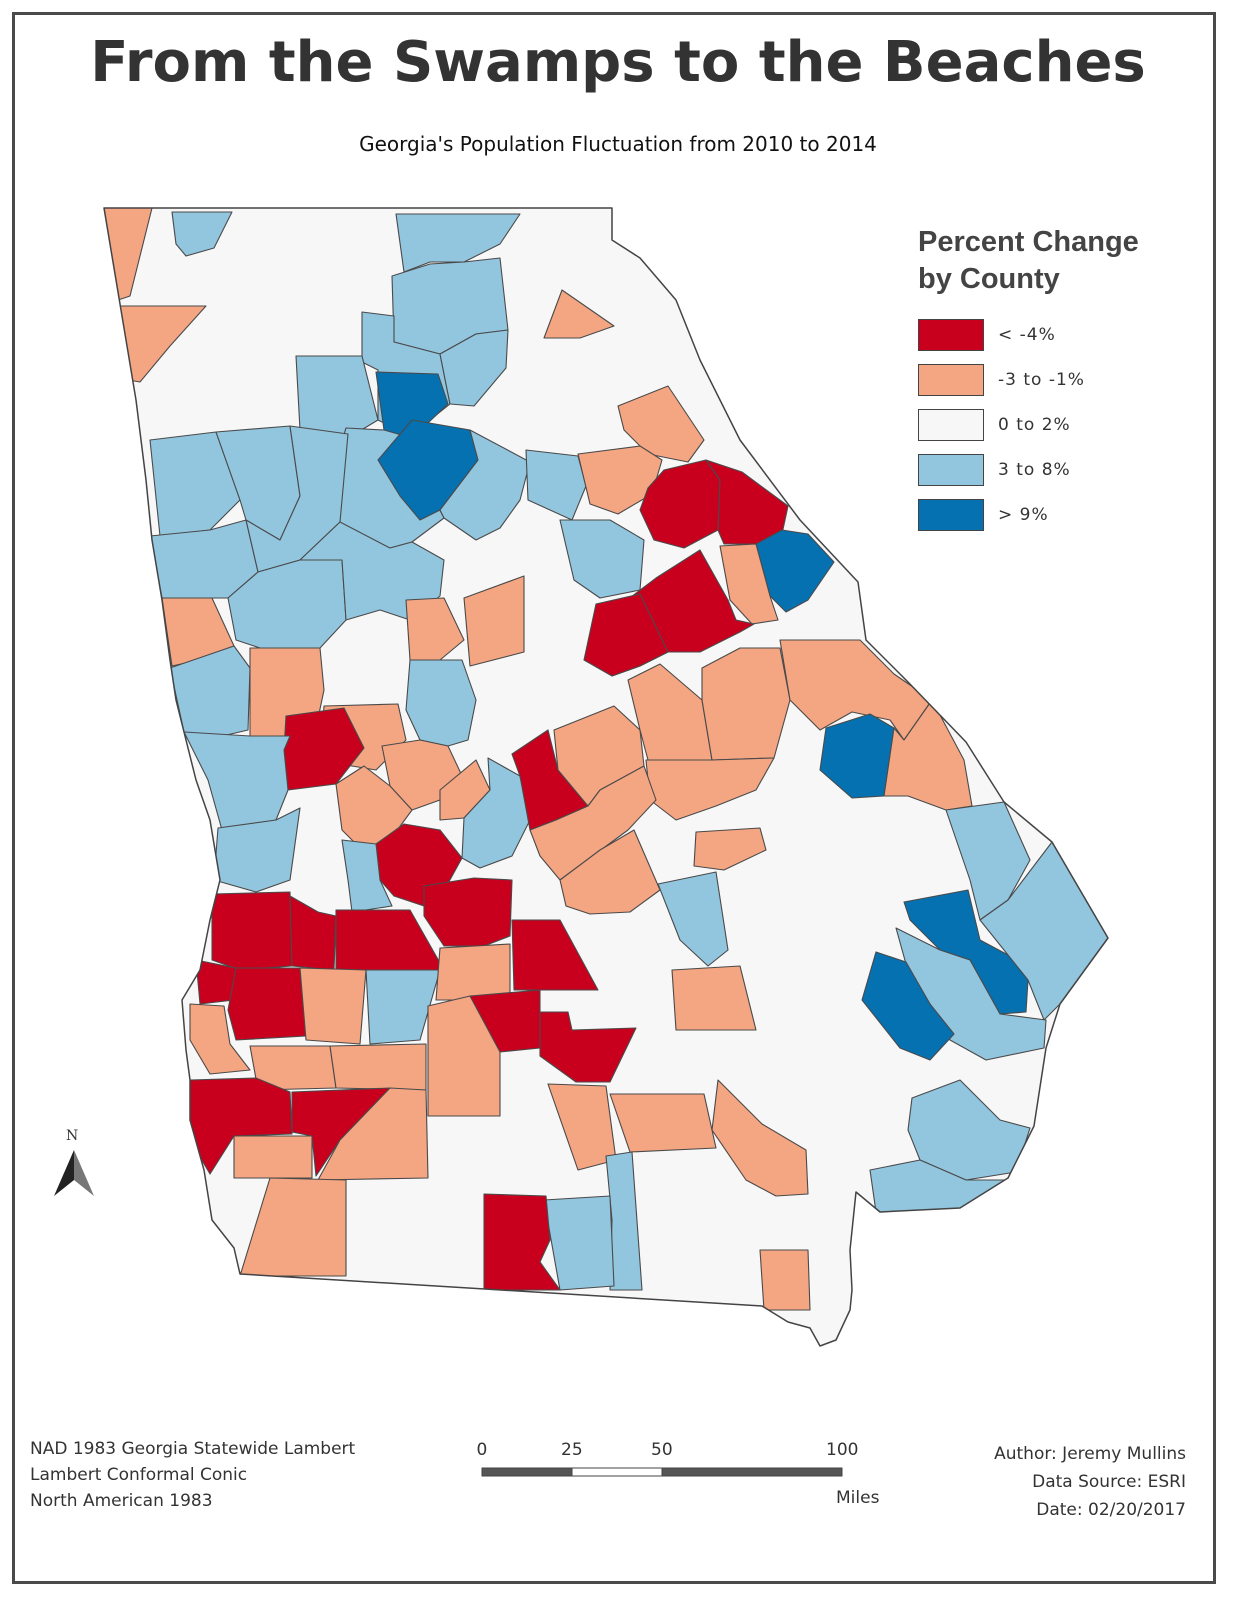  Describe the element at coordinates (1041, 379) in the screenshot. I see `legend-label: -3 to -1%` at that location.